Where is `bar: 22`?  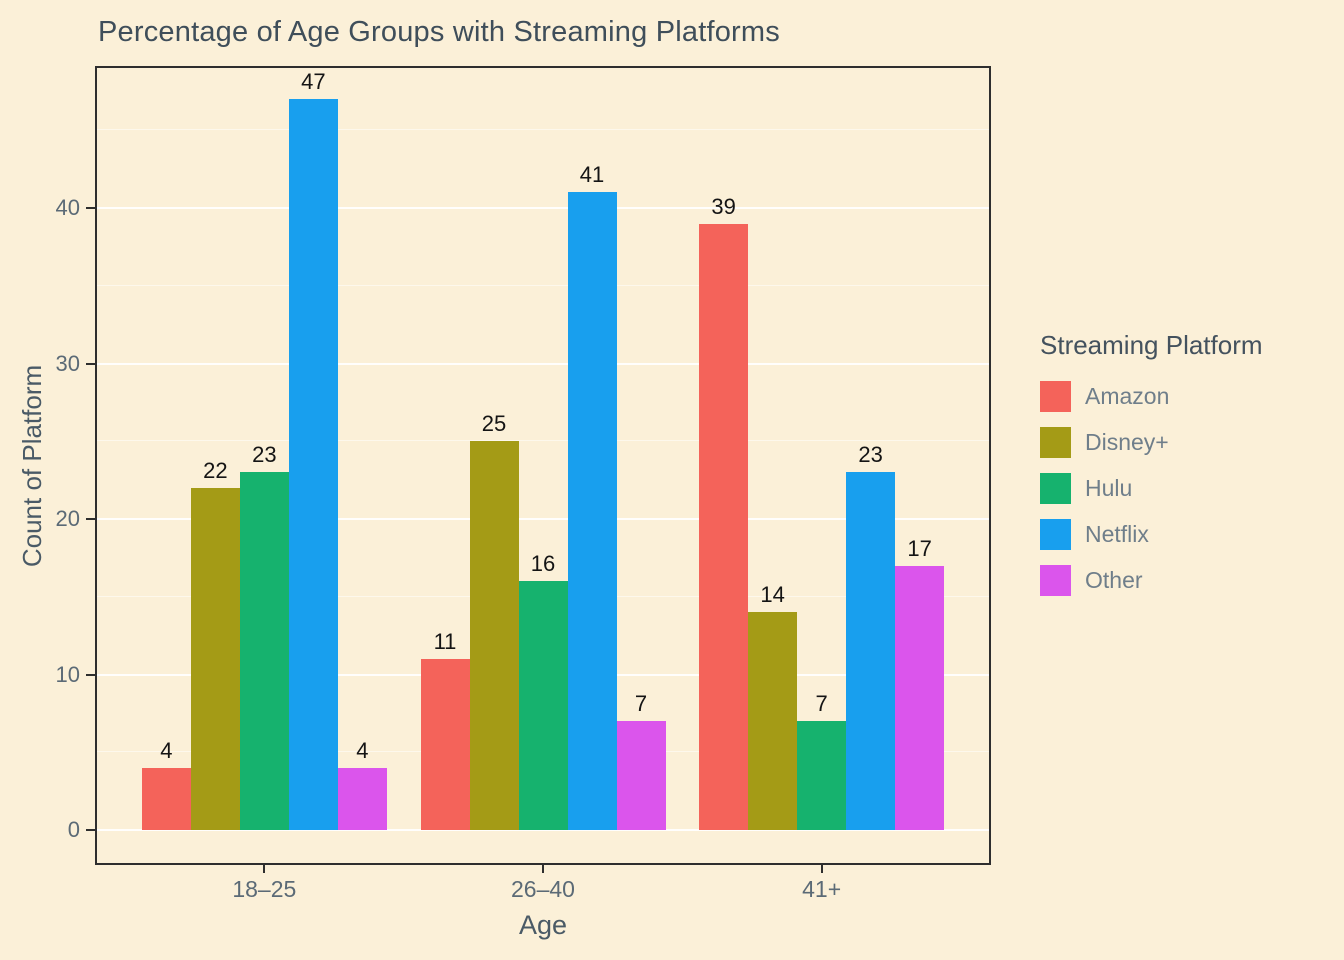 bar: 22 is located at coordinates (215, 644).